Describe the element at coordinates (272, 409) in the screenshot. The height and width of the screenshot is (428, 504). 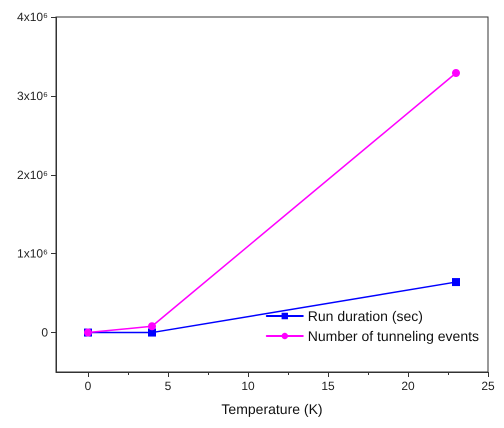
I see `x-axis-title: Temperature (K)` at that location.